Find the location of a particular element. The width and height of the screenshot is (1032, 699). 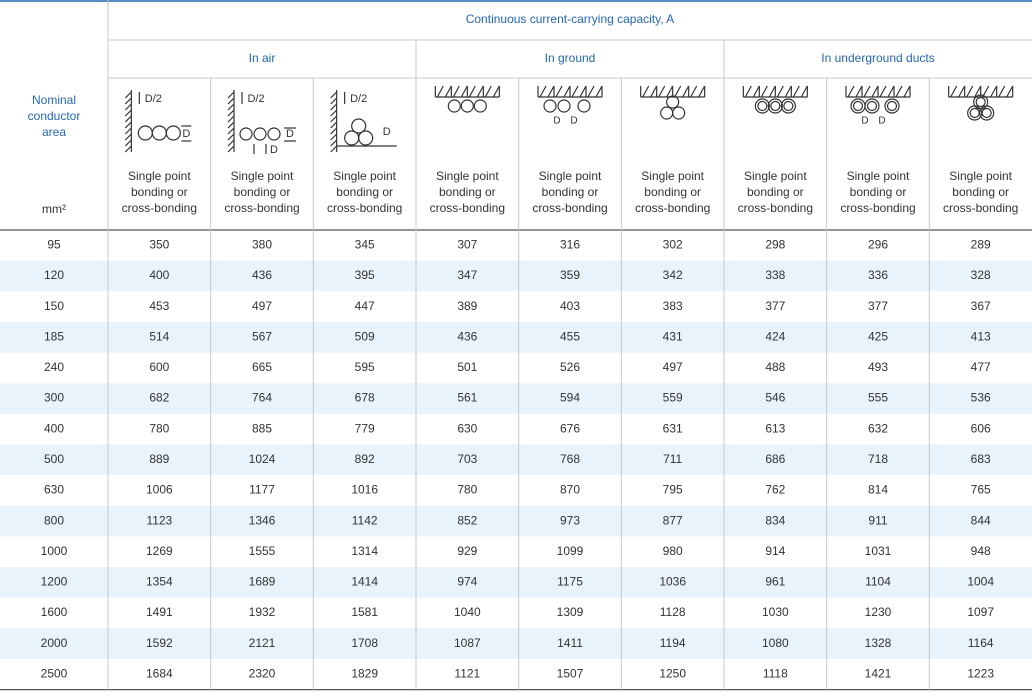

cell: 762 is located at coordinates (775, 490).